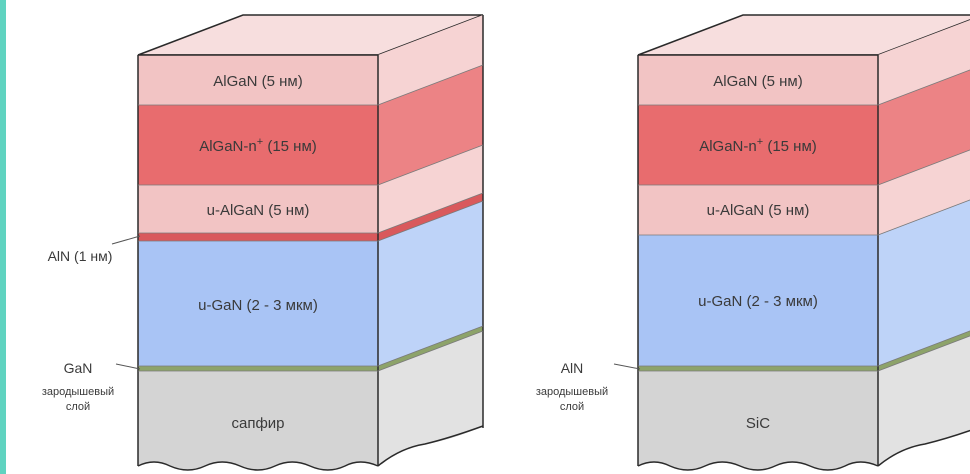  I want to click on left-layer-algan-top, so click(258, 80).